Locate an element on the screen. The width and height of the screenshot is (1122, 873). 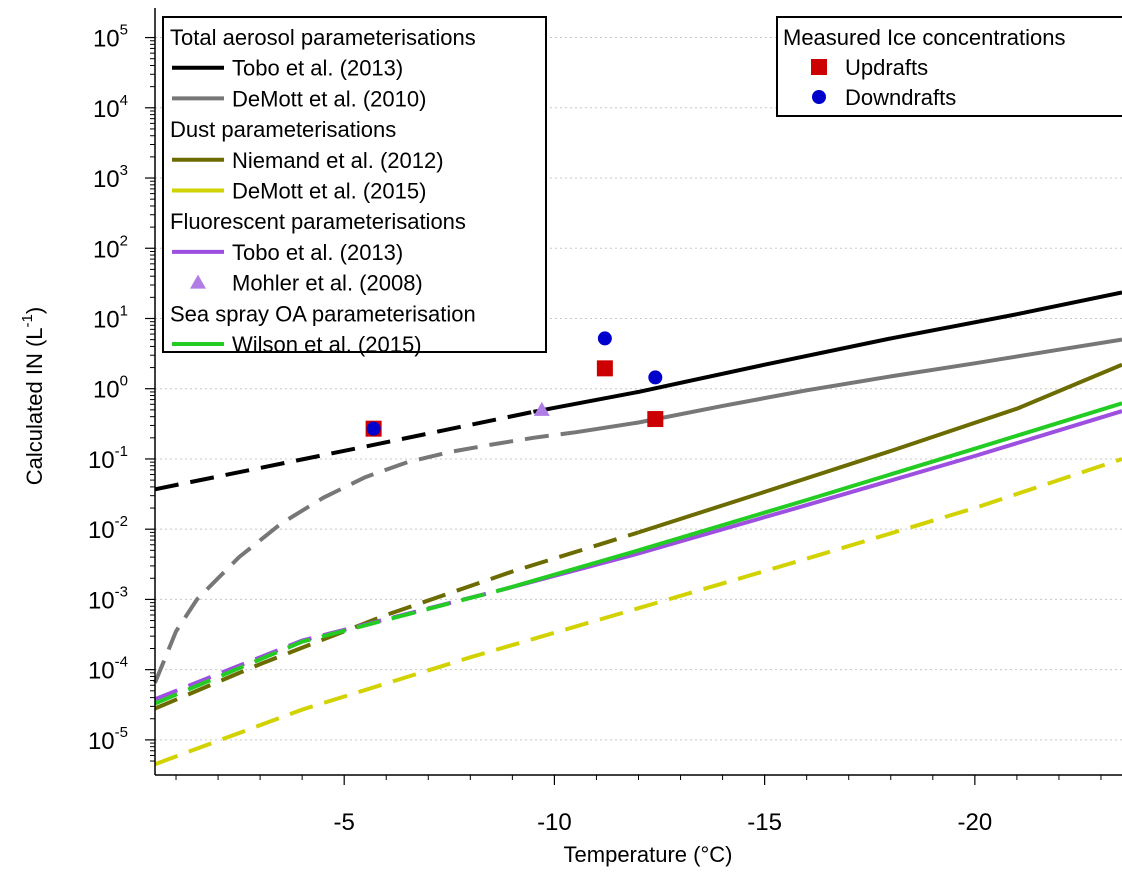
series-wilson-solid is located at coordinates (812, 496).